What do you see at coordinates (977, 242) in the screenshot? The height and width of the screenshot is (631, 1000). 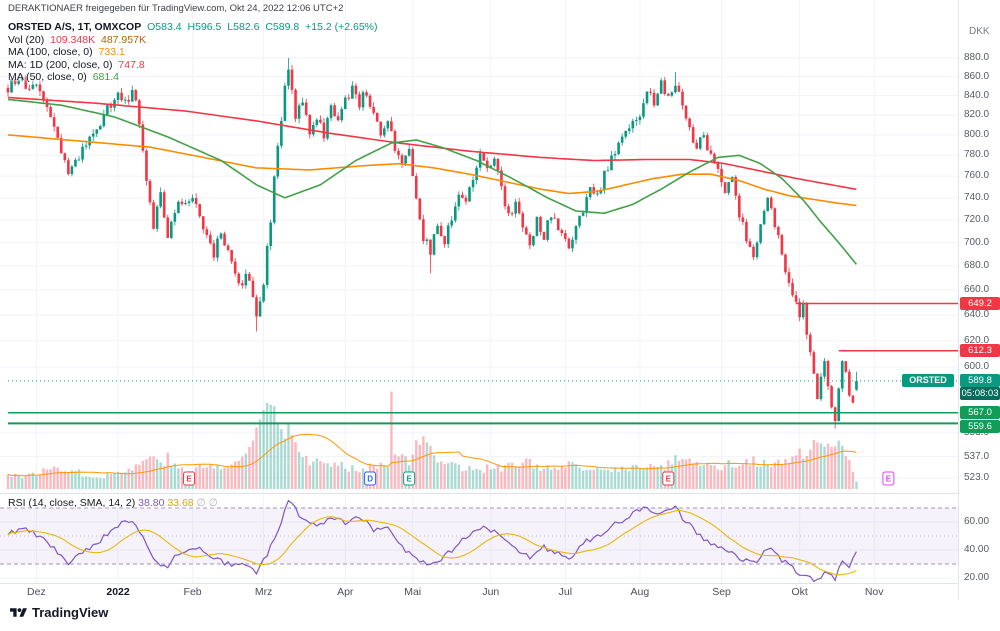 I see `price-tick-label: 700.0` at bounding box center [977, 242].